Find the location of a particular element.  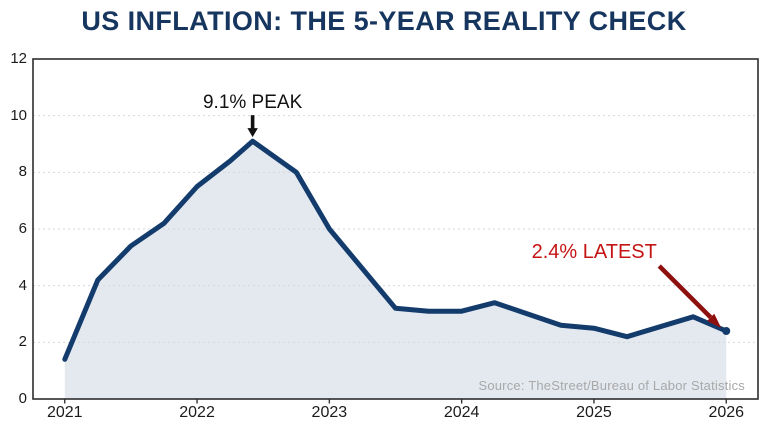

y-tick-label: 12 is located at coordinates (18, 58).